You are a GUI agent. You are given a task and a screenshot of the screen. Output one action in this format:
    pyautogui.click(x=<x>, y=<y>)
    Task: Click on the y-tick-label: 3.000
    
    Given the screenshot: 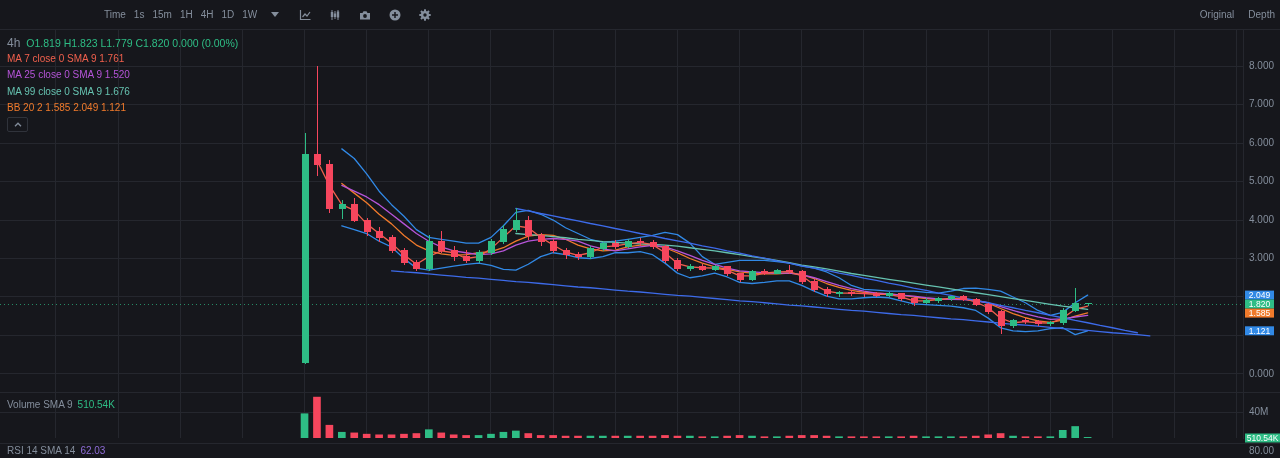 What is the action you would take?
    pyautogui.click(x=1262, y=258)
    